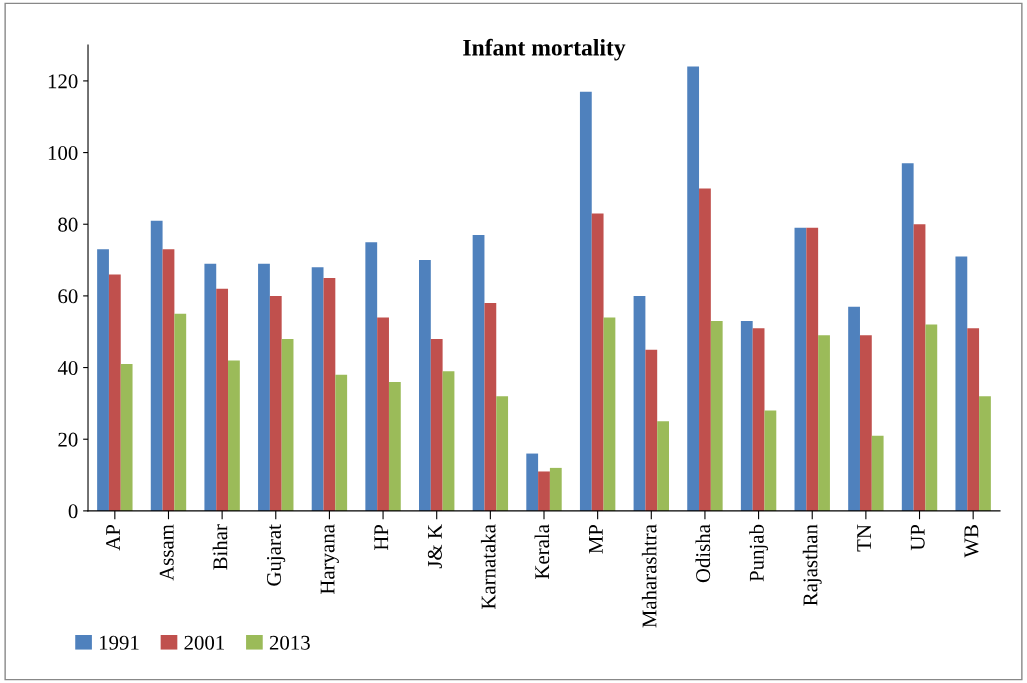 This screenshot has height=683, width=1027. What do you see at coordinates (971, 541) in the screenshot?
I see `x-tick-label: WB` at bounding box center [971, 541].